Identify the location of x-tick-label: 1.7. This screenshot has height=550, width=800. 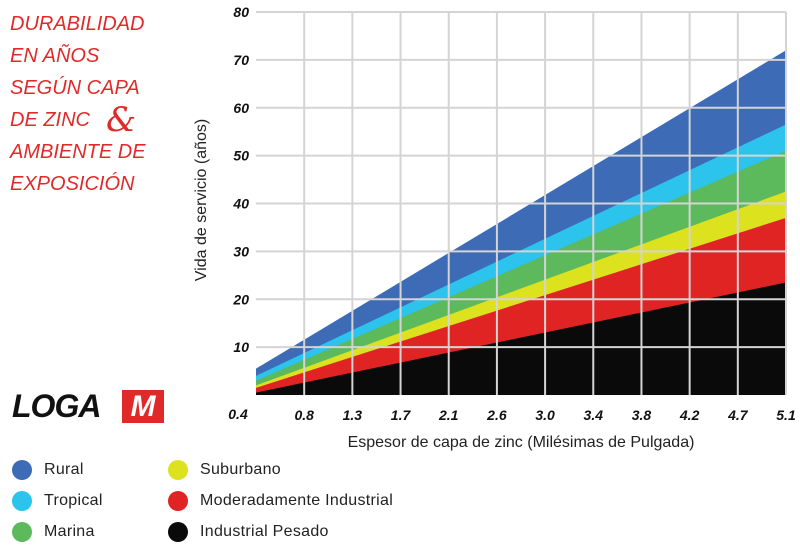
(401, 415).